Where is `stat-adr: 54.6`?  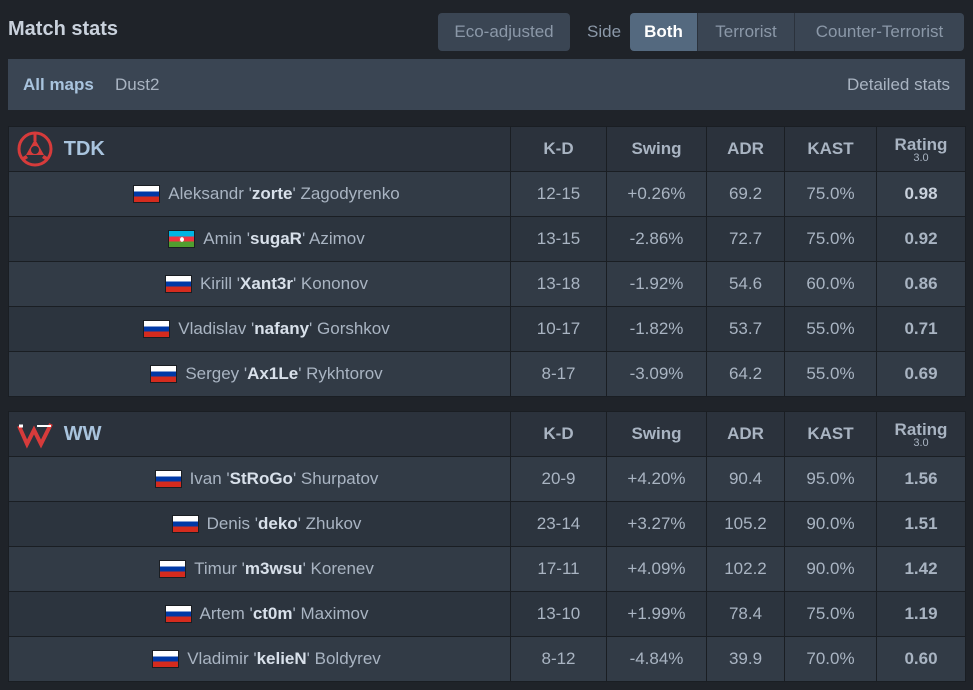 stat-adr: 54.6 is located at coordinates (745, 284).